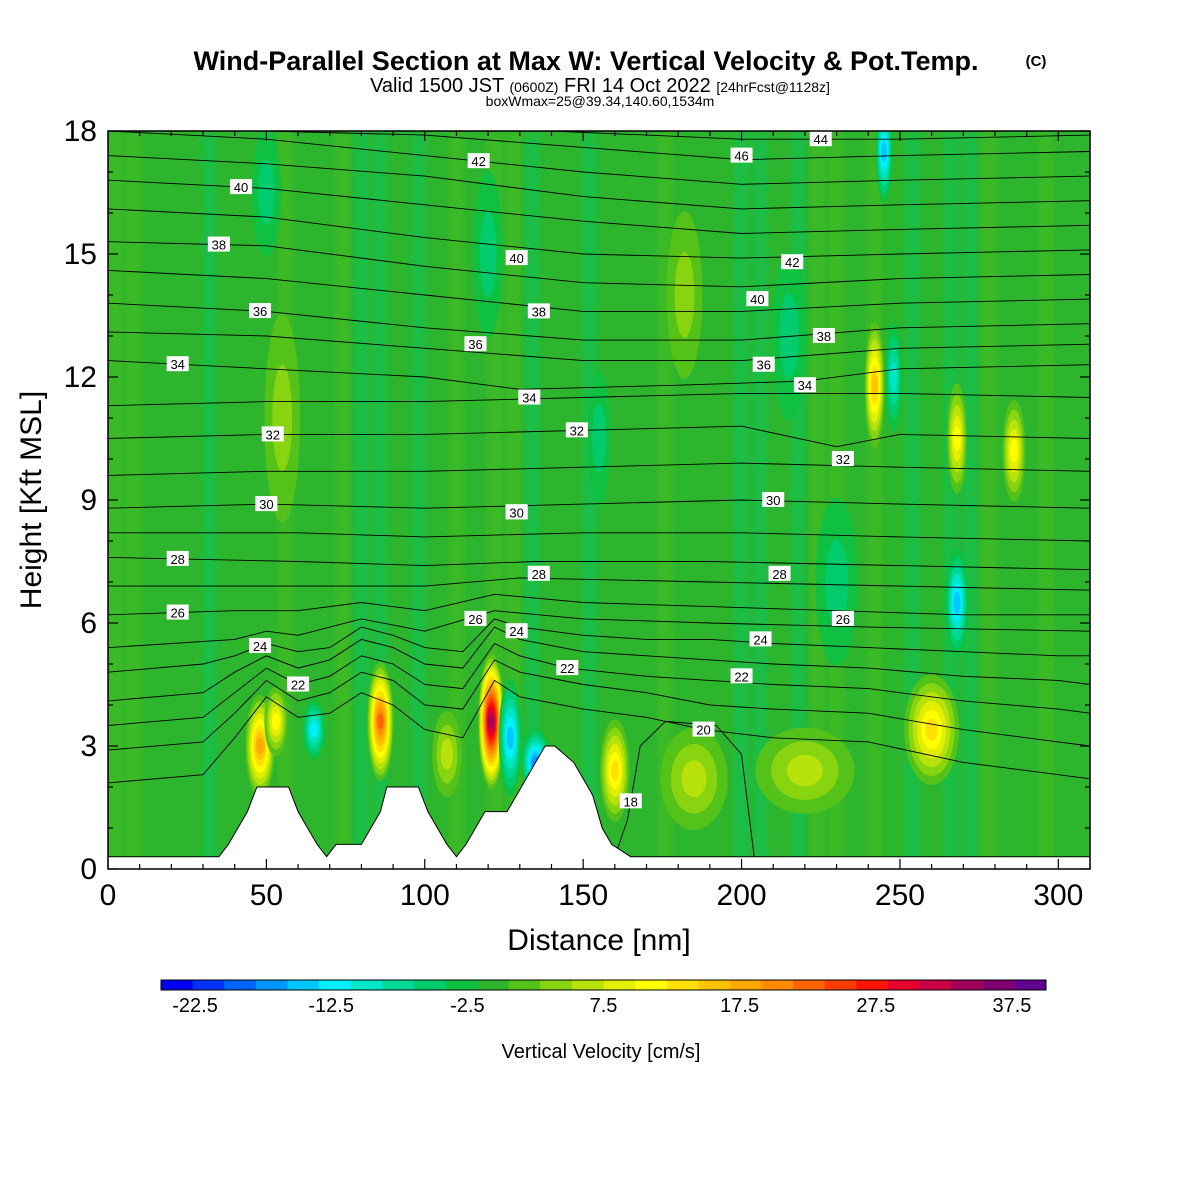 Image resolution: width=1200 pixels, height=1200 pixels. I want to click on x-tick-label: 50, so click(266, 895).